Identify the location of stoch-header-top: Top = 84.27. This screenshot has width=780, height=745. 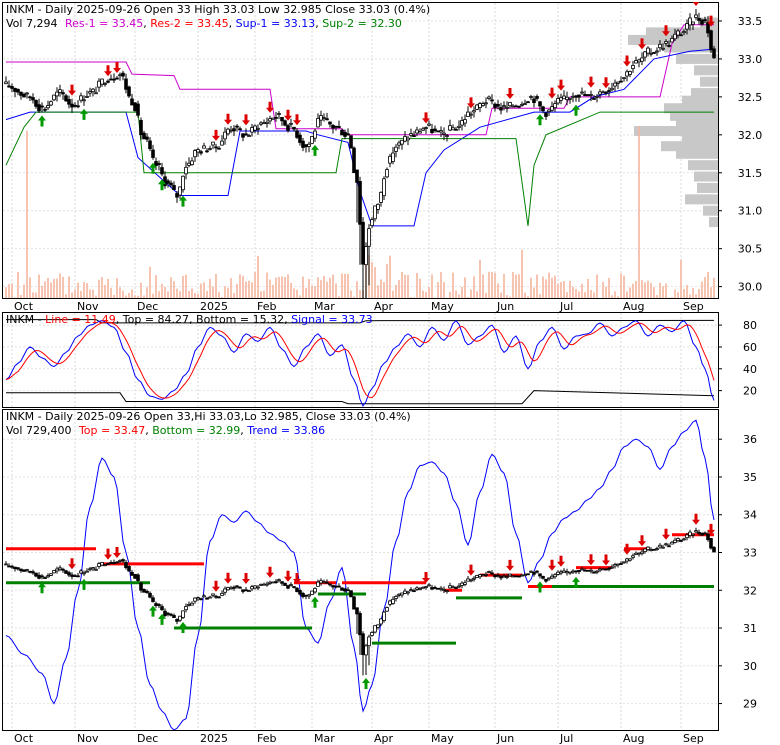
(155, 319).